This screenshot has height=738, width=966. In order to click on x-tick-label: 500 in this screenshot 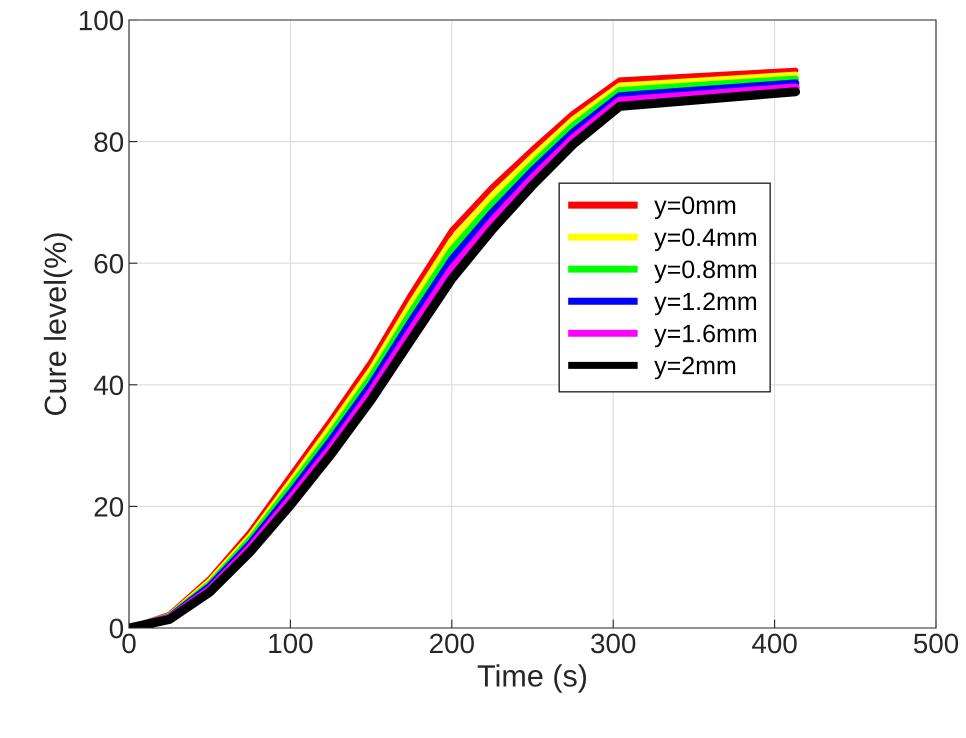, I will do `click(936, 644)`.